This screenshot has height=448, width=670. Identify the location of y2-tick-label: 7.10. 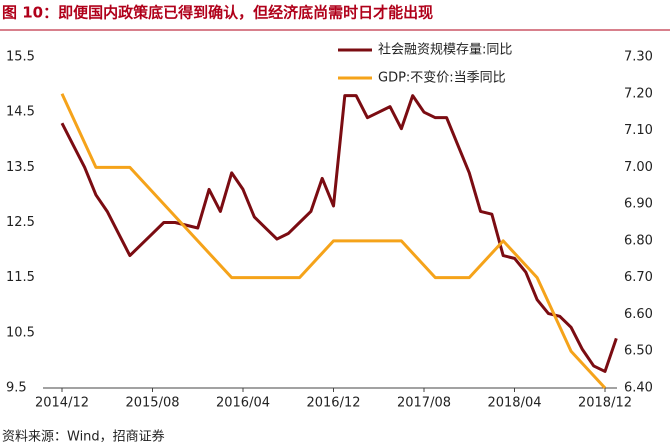
(638, 130).